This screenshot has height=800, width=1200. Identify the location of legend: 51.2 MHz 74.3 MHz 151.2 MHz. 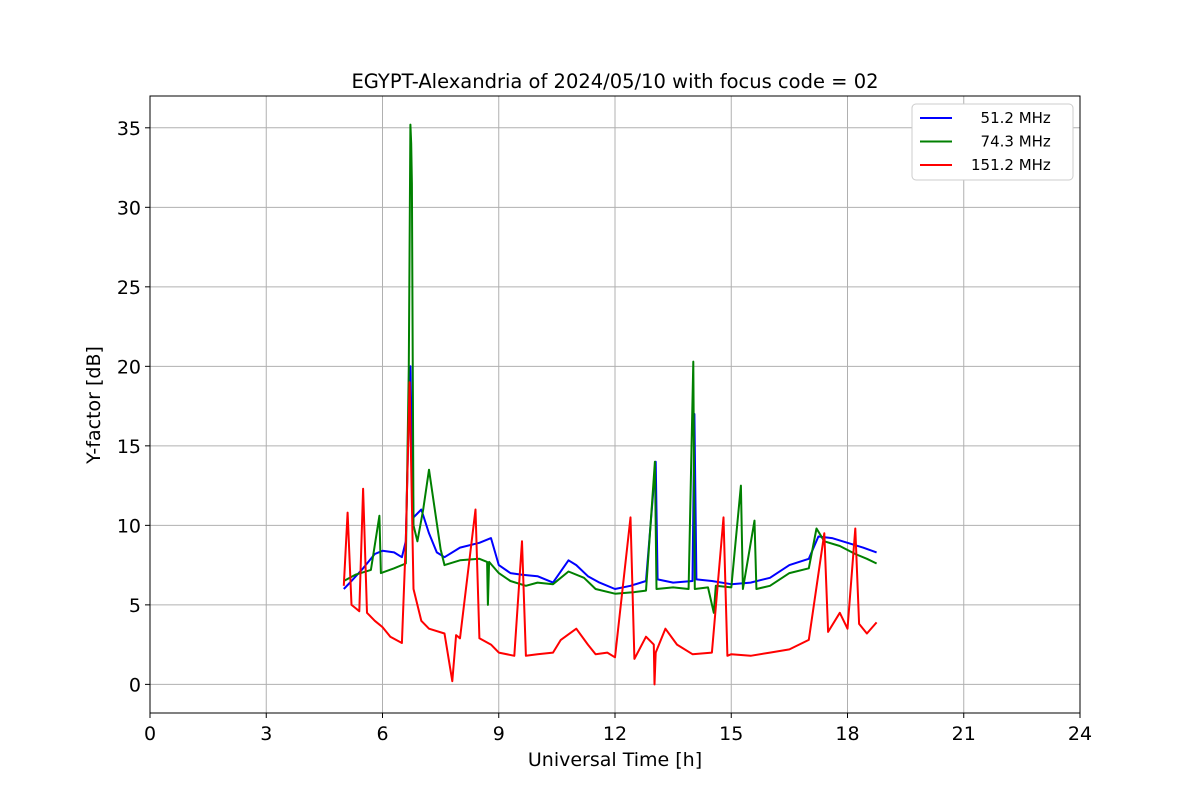
(992, 142).